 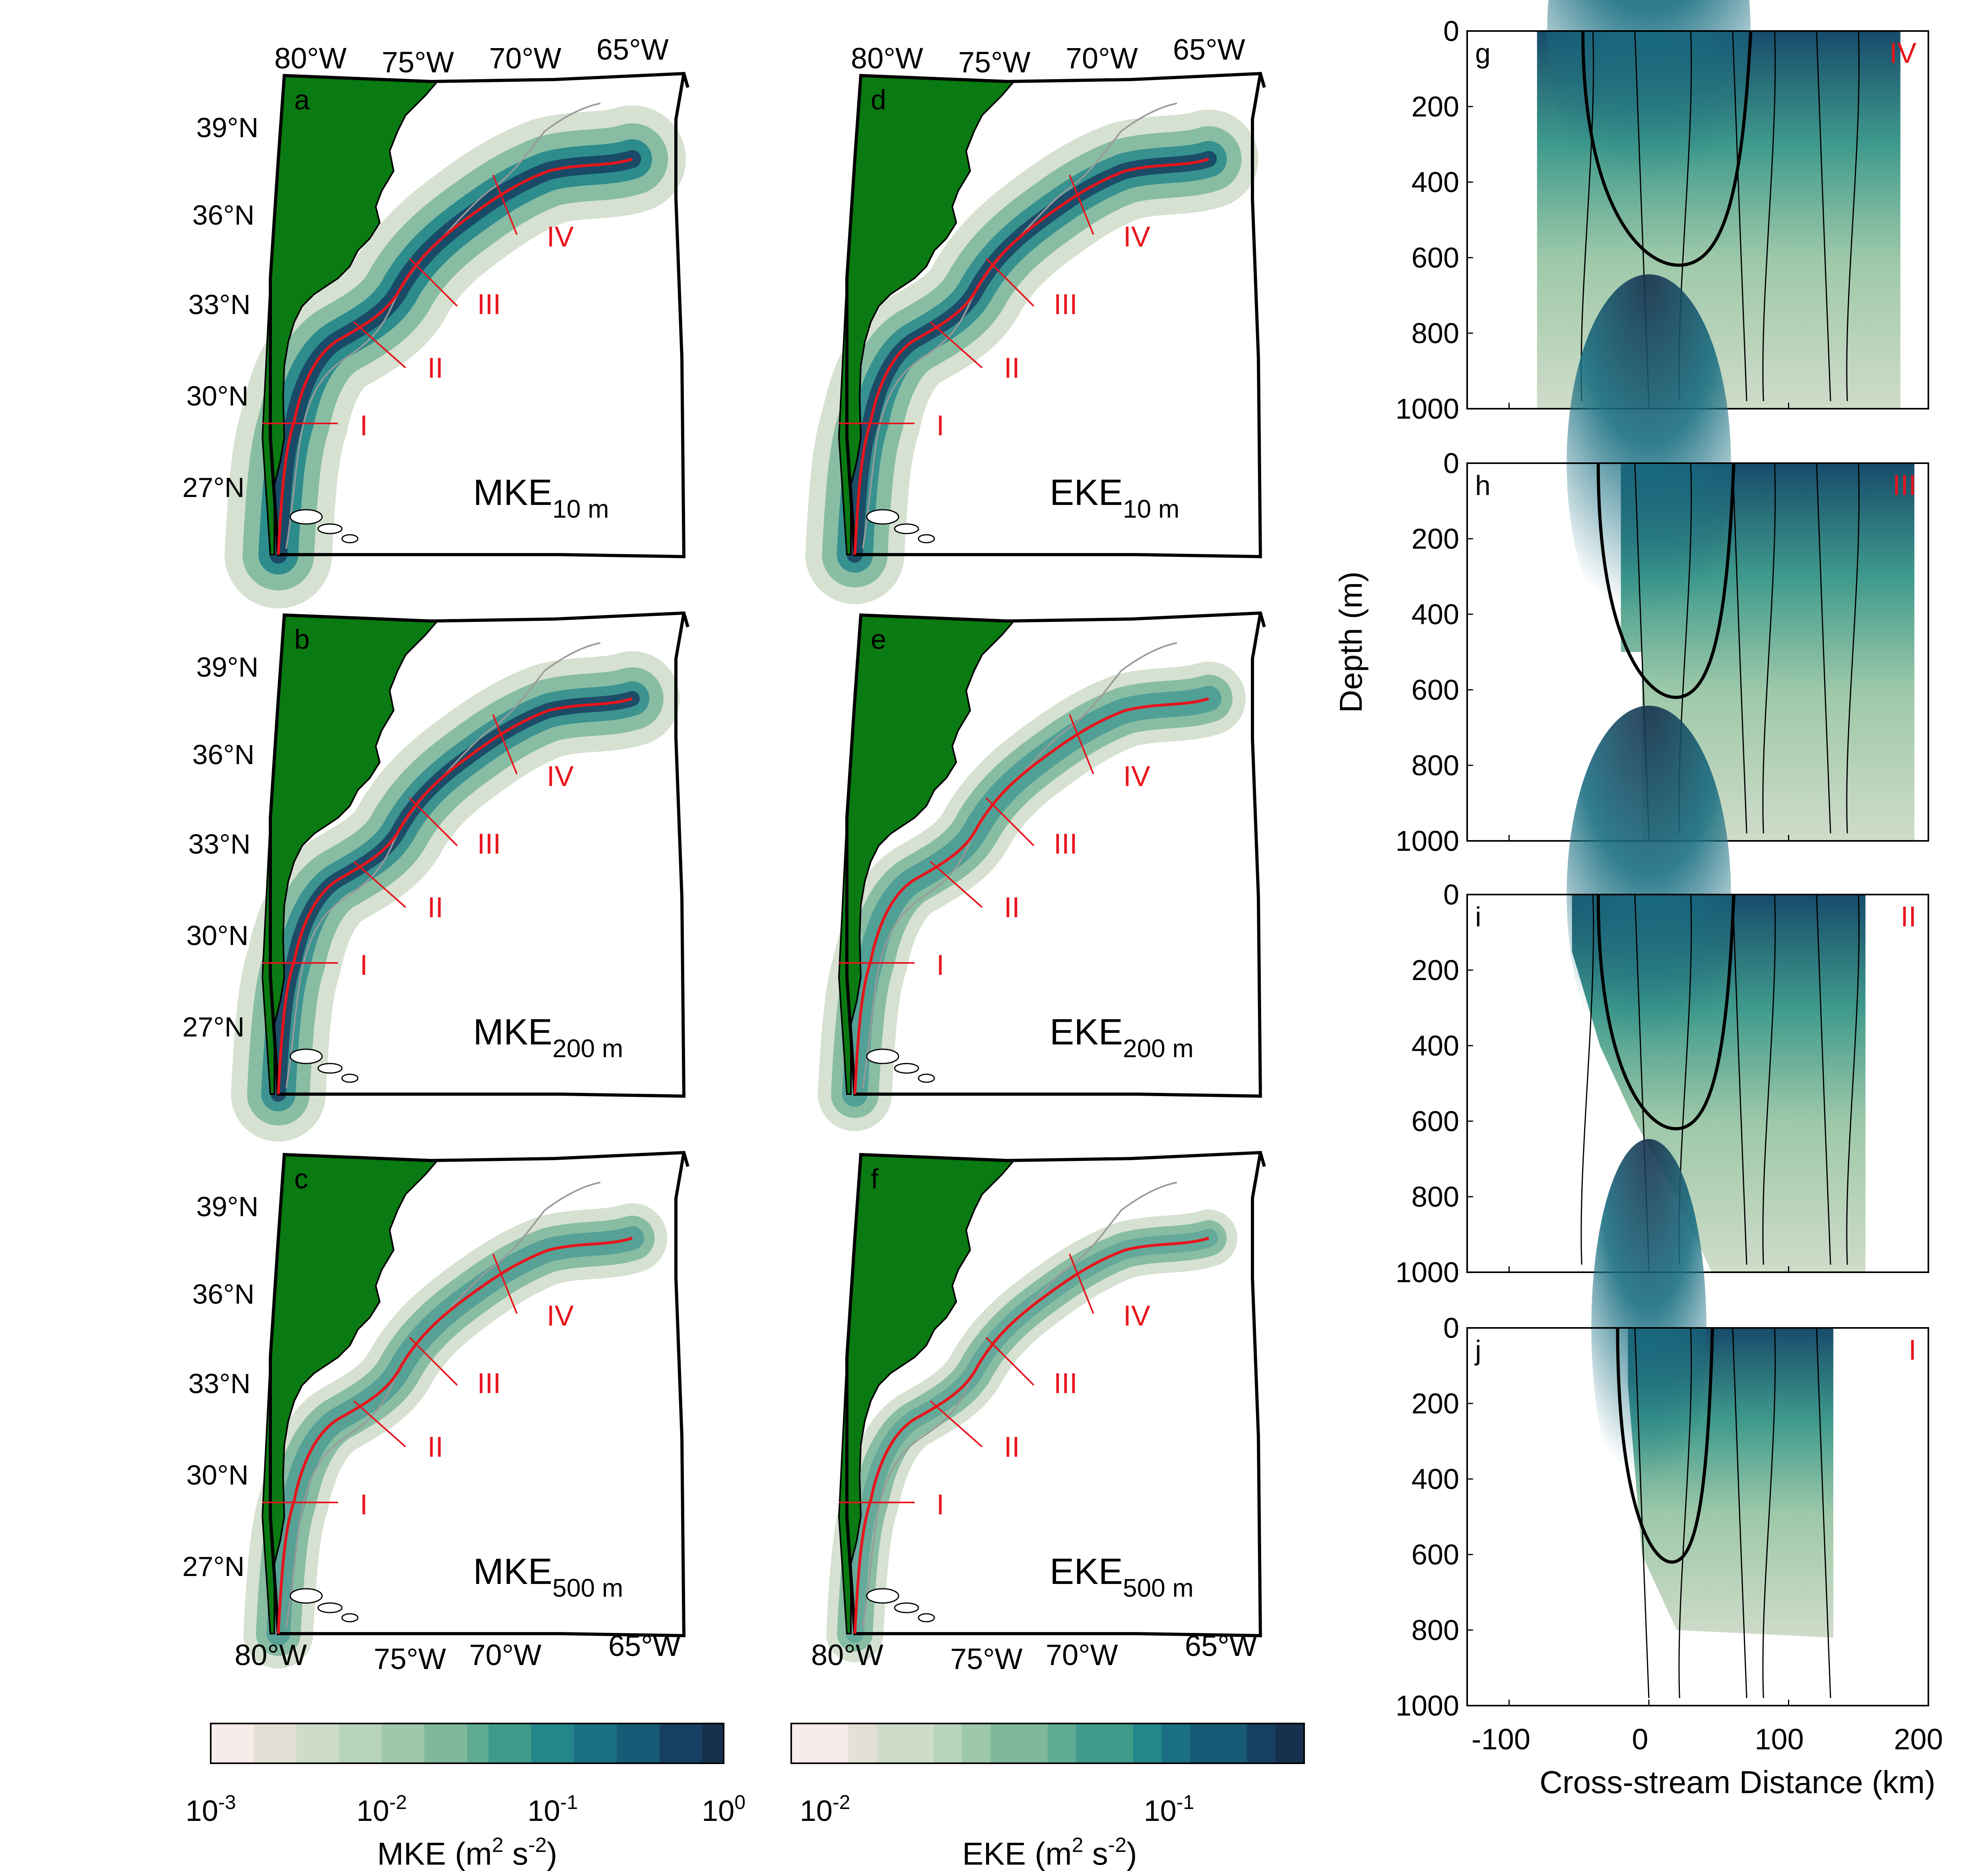 I want to click on bottom-lon-ticks-f: 80°W 75°W 70°W 65°W, so click(x=1034, y=1652).